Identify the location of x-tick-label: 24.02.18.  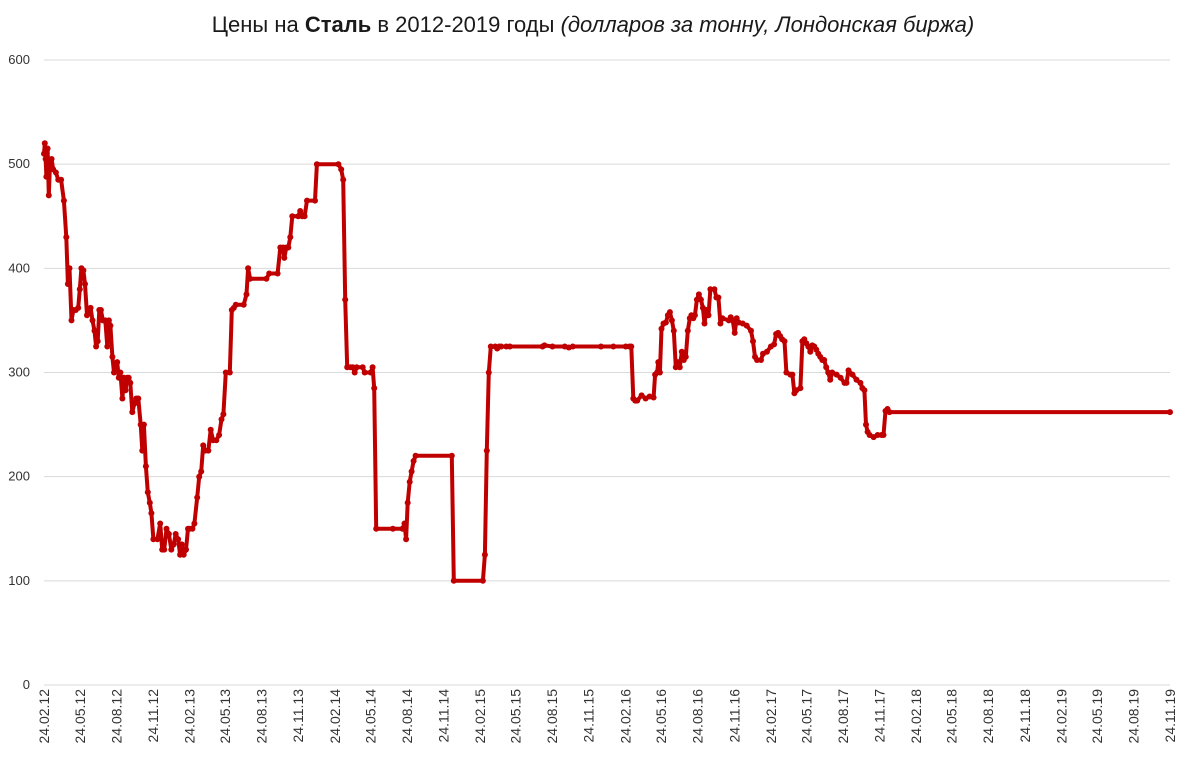
(916, 716).